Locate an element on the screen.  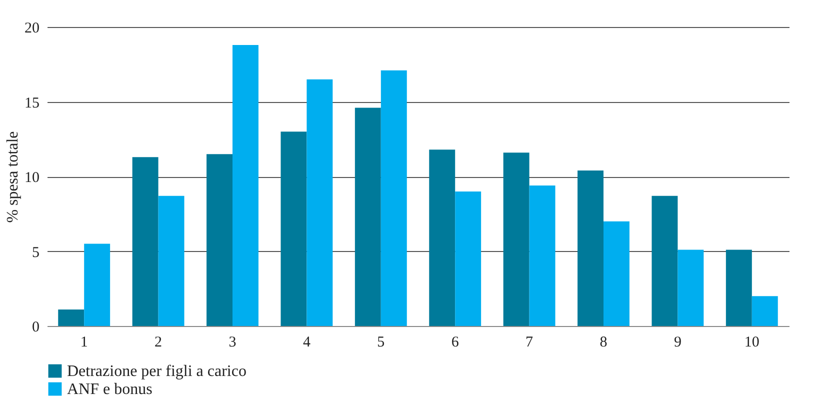
y-tick-label: 10 is located at coordinates (32, 178).